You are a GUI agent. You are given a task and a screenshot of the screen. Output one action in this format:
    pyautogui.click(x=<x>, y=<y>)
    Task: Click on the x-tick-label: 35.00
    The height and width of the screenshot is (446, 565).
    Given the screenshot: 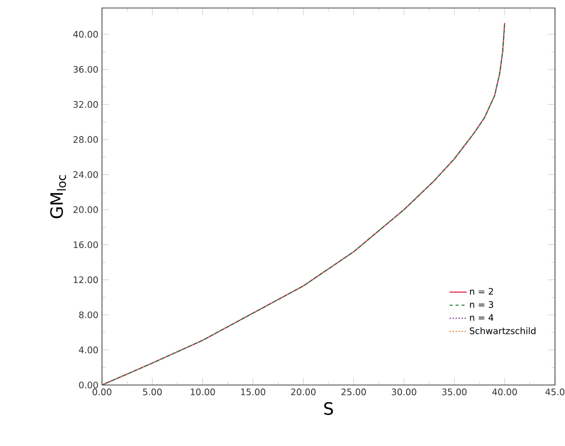 What is the action you would take?
    pyautogui.click(x=454, y=392)
    